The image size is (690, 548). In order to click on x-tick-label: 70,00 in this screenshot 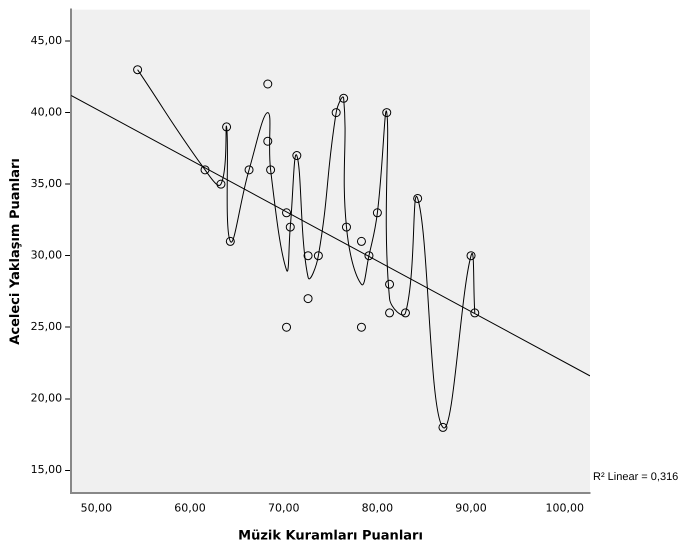, I will do `click(284, 508)`.